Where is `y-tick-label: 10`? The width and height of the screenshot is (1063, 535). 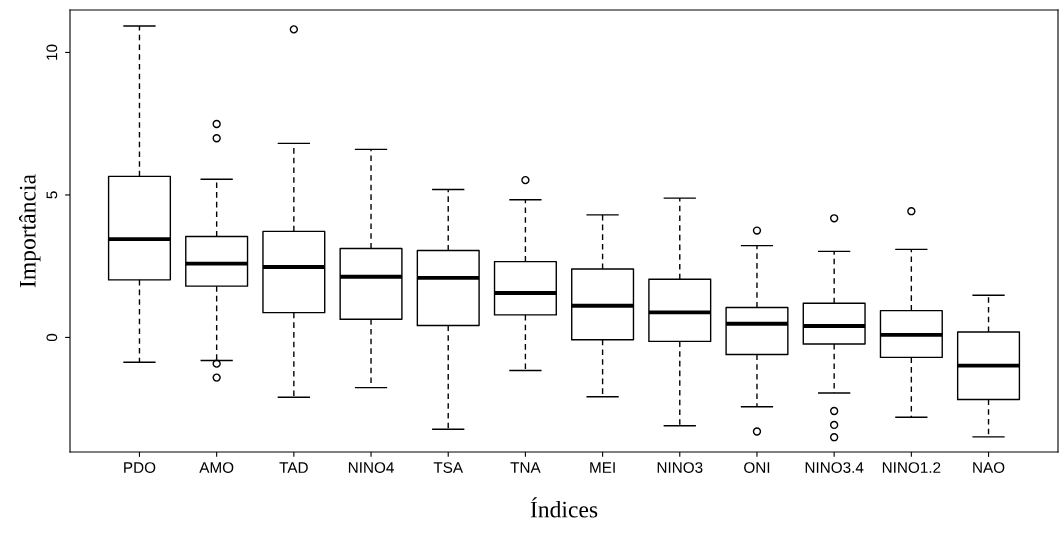
y-tick-label: 10 is located at coordinates (52, 52).